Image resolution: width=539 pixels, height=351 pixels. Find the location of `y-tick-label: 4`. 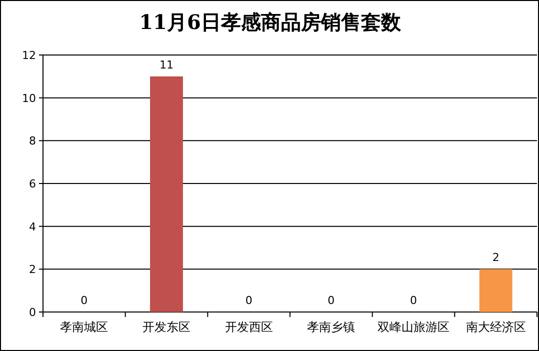

y-tick-label: 4 is located at coordinates (32, 227).